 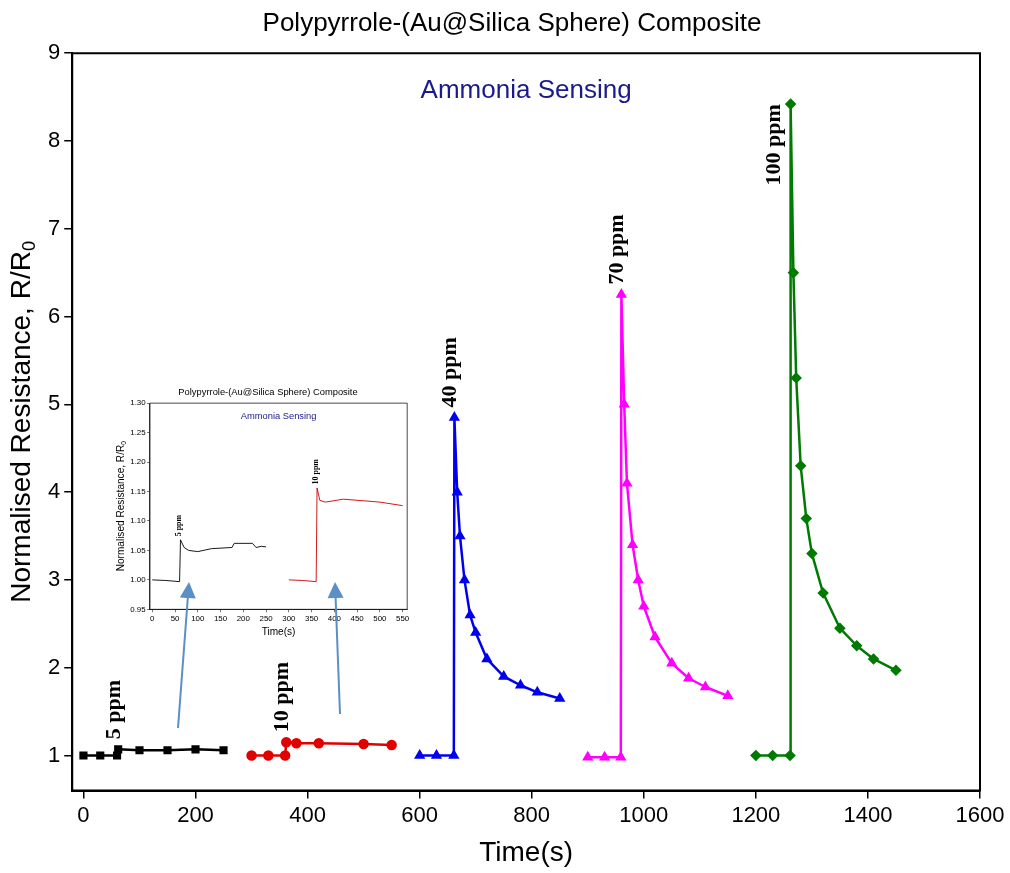 What do you see at coordinates (756, 814) in the screenshot?
I see `x-tick-label: 1200` at bounding box center [756, 814].